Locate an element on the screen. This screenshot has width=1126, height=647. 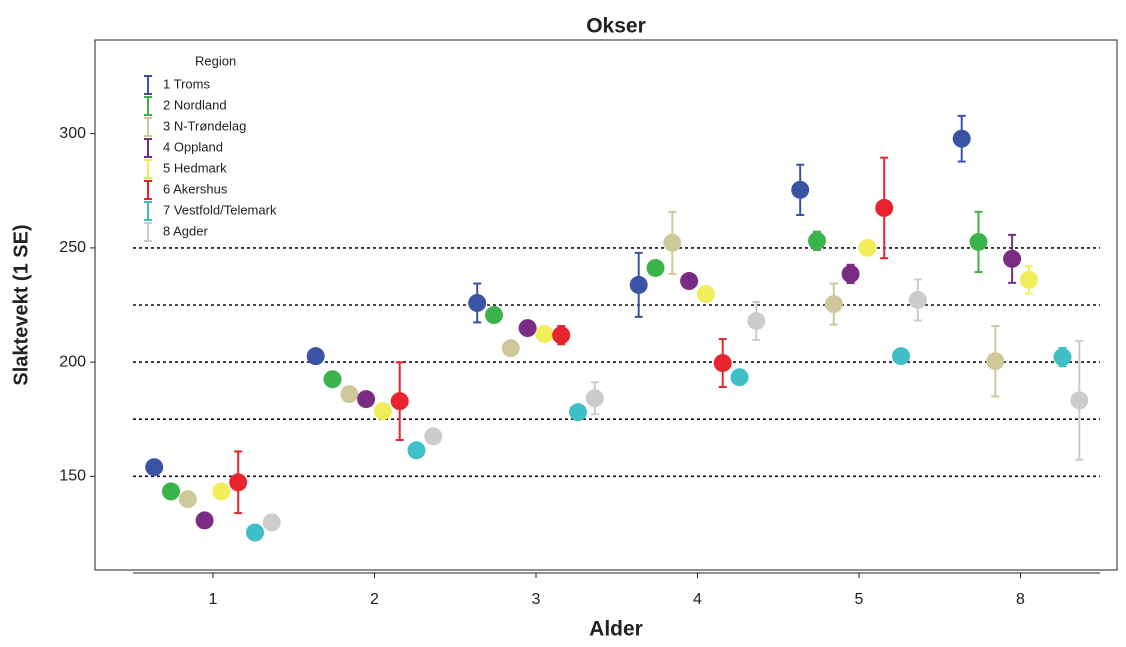
y-tick-label: 150 is located at coordinates (72, 476).